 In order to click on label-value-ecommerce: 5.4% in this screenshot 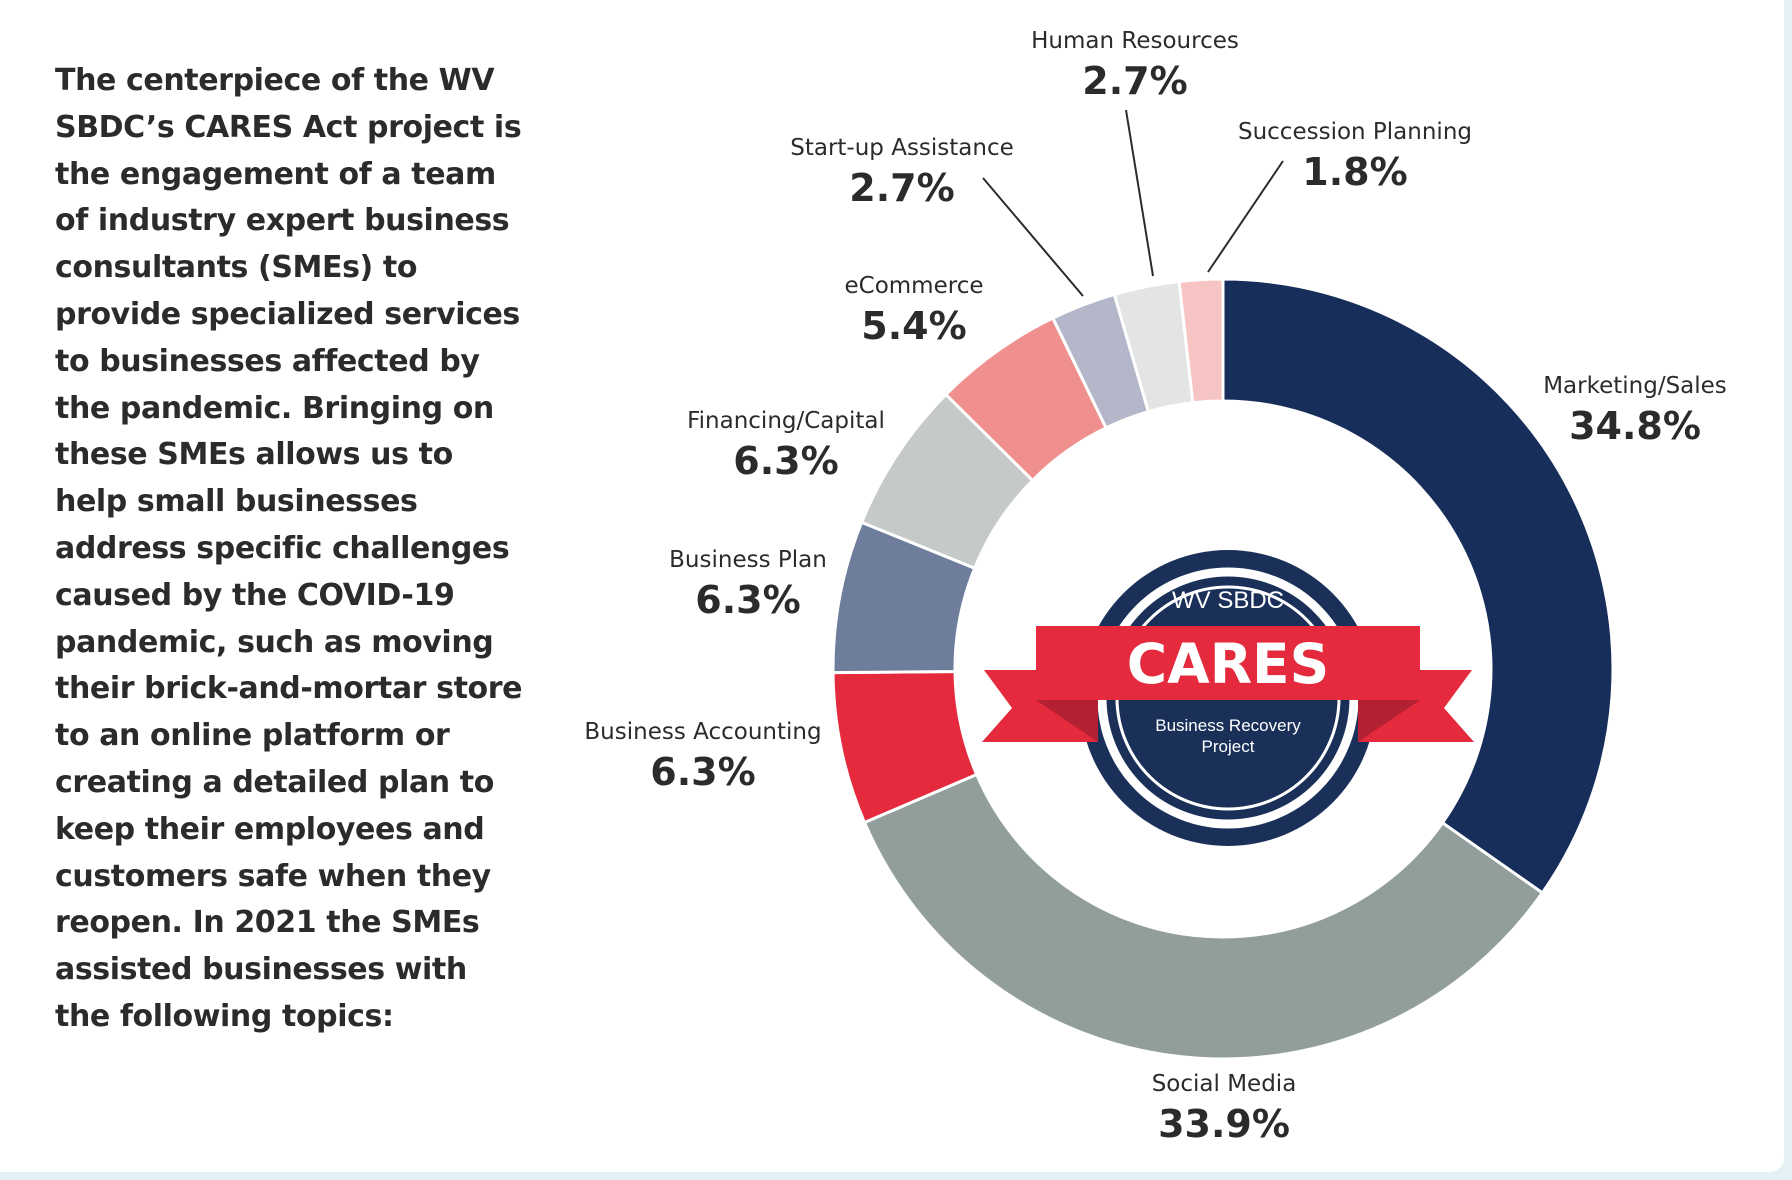, I will do `click(913, 326)`.